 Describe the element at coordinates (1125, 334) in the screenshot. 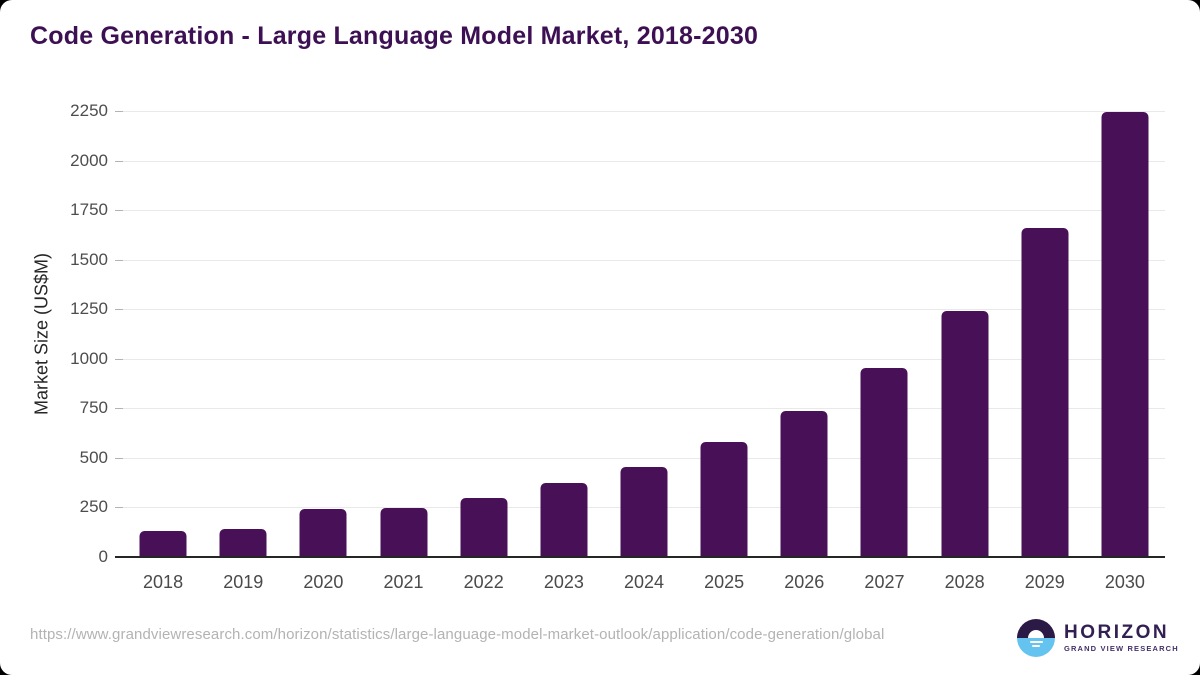

I see `bar-2030` at that location.